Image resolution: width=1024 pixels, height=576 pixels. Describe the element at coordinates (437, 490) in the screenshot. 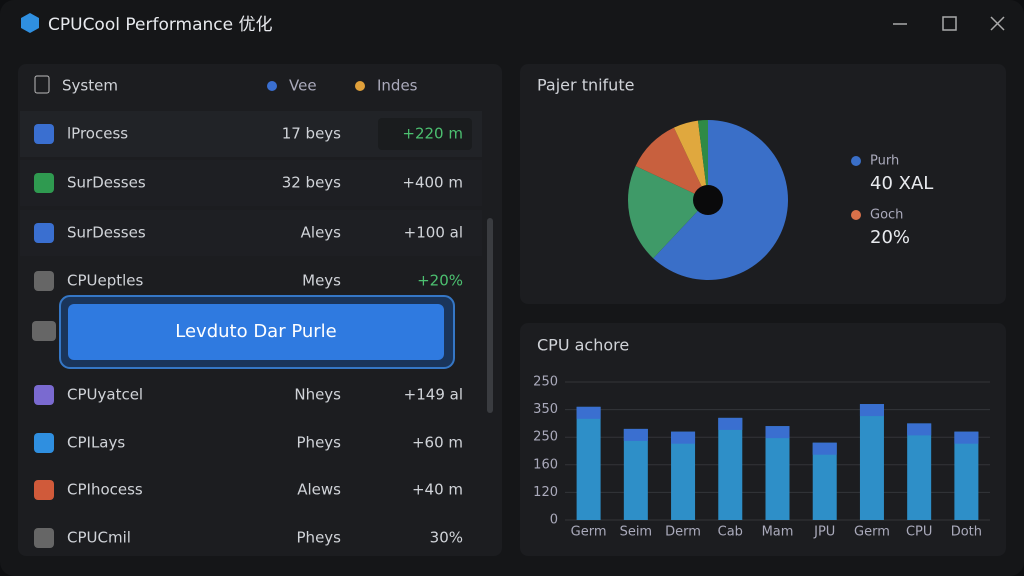

I see `row-value: +40 m` at that location.